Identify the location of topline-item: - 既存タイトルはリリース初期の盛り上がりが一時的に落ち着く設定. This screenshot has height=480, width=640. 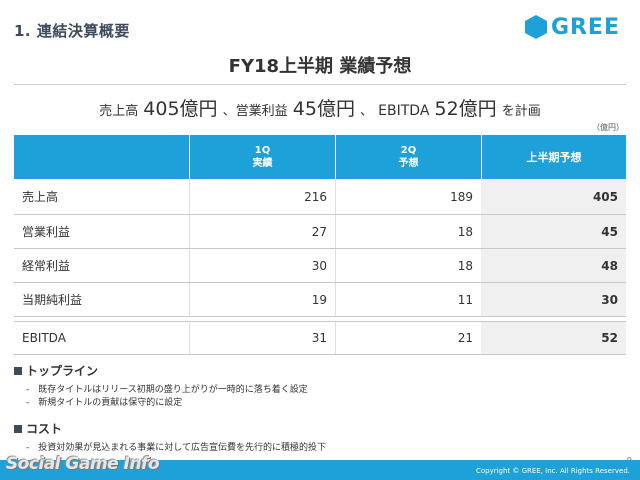
(167, 390).